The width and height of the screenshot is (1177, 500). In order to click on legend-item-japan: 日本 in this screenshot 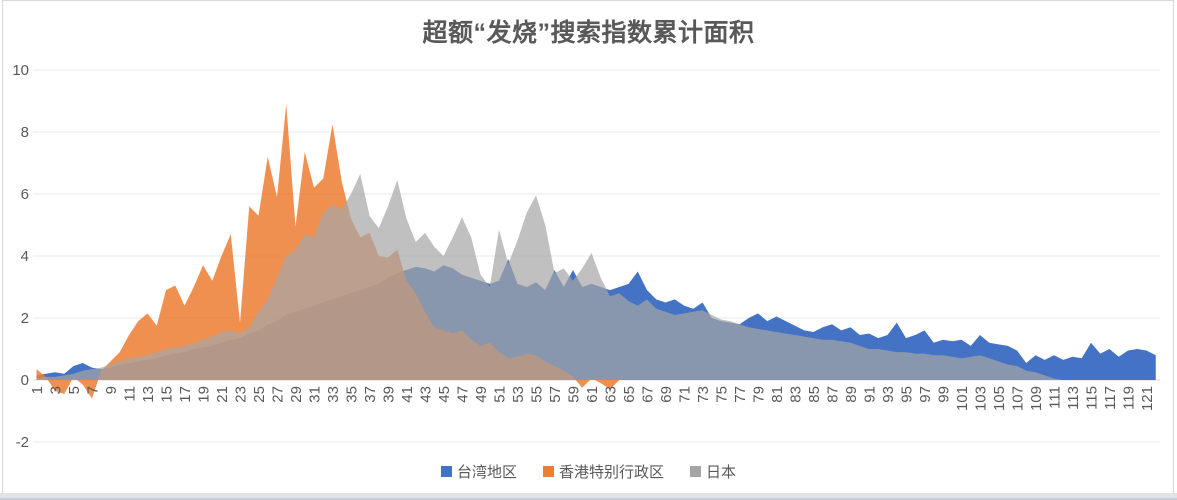, I will do `click(713, 471)`.